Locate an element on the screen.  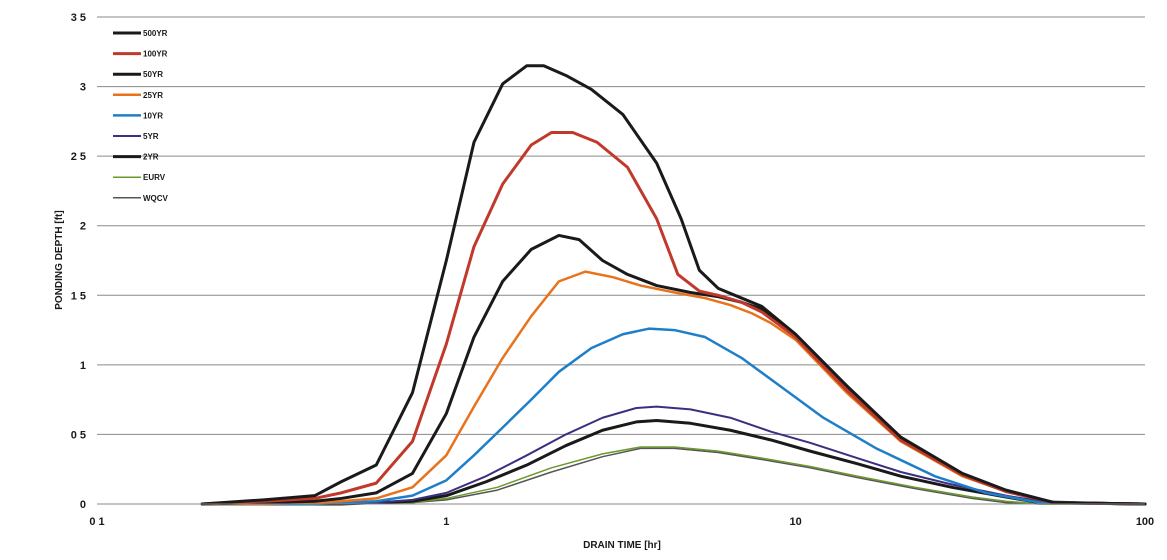
y-tick-label: 3 is located at coordinates (83, 88).